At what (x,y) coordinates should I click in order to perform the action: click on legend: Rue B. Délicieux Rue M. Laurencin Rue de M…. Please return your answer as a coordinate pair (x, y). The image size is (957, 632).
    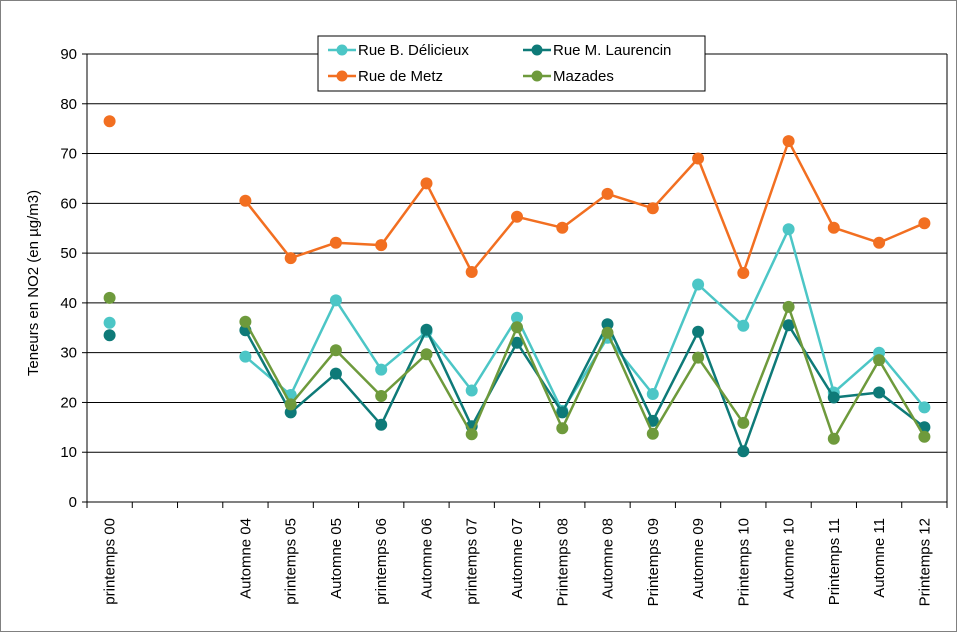
    Looking at the image, I should click on (511, 63).